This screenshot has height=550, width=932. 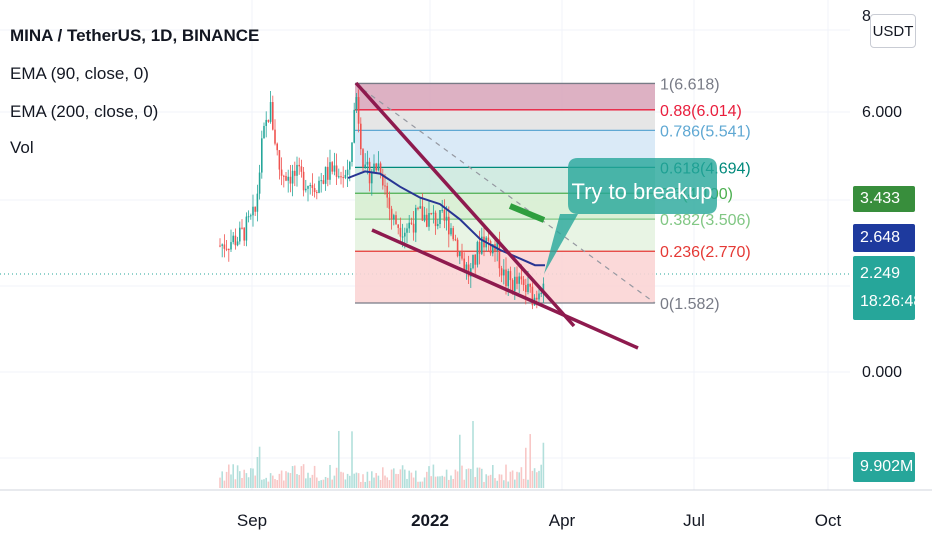 What do you see at coordinates (22, 147) in the screenshot?
I see `indicator-volume-label: Vol` at bounding box center [22, 147].